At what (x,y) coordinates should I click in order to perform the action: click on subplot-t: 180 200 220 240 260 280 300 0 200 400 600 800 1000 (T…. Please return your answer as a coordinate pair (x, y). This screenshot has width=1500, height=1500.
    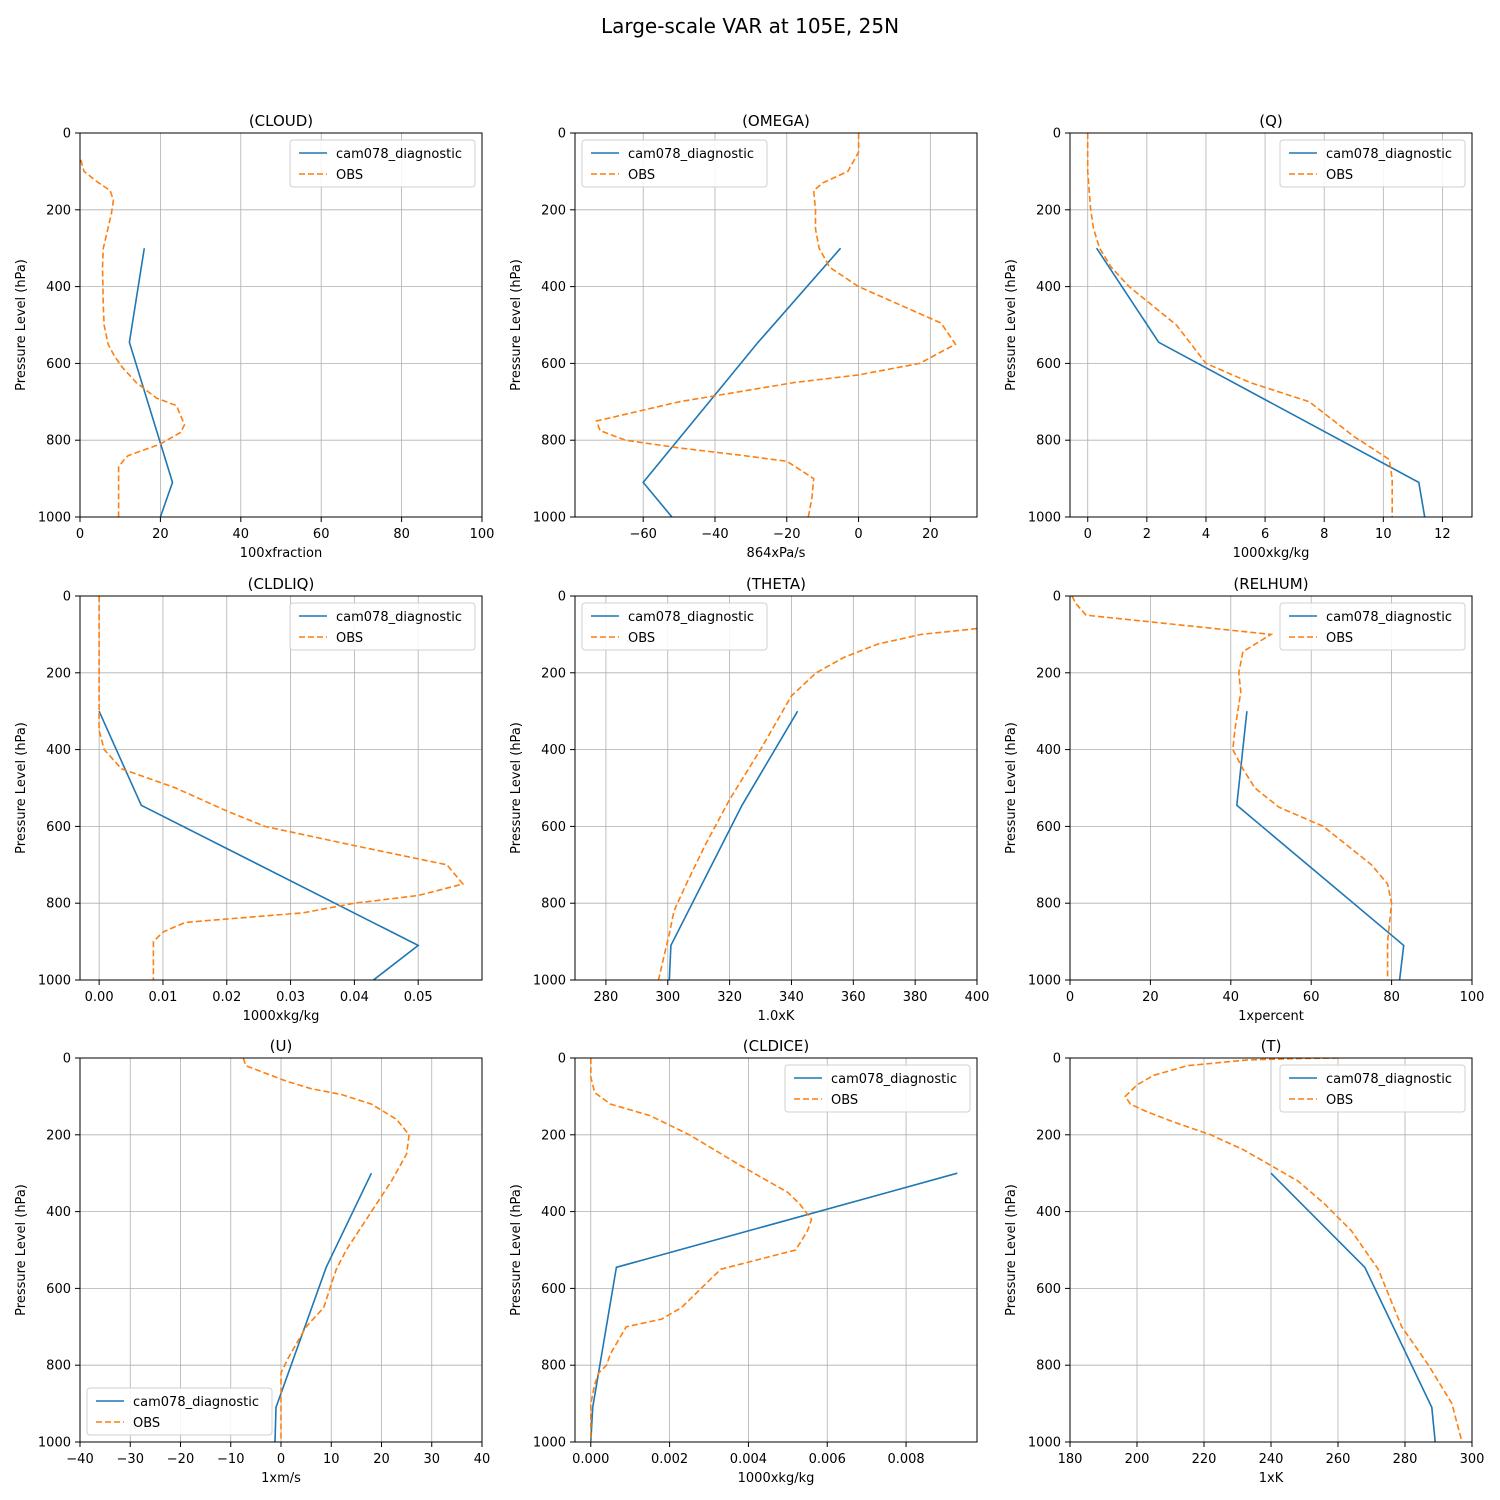
    Looking at the image, I should click on (1244, 1261).